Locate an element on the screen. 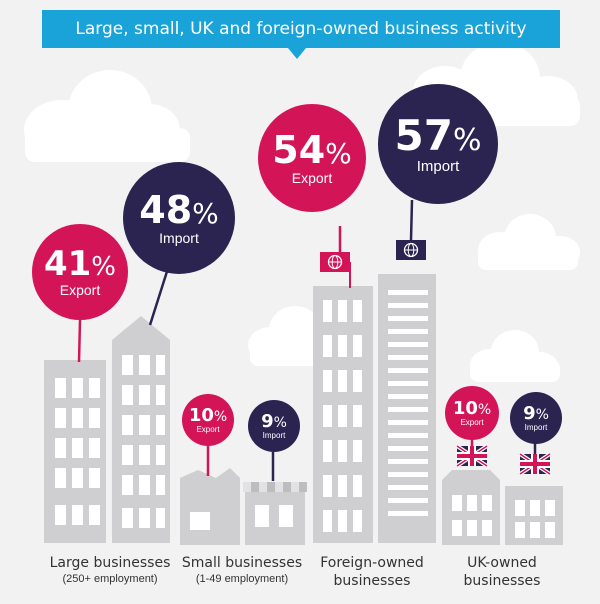 Image resolution: width=600 pixels, height=604 pixels. bubble-value: 48% is located at coordinates (179, 210).